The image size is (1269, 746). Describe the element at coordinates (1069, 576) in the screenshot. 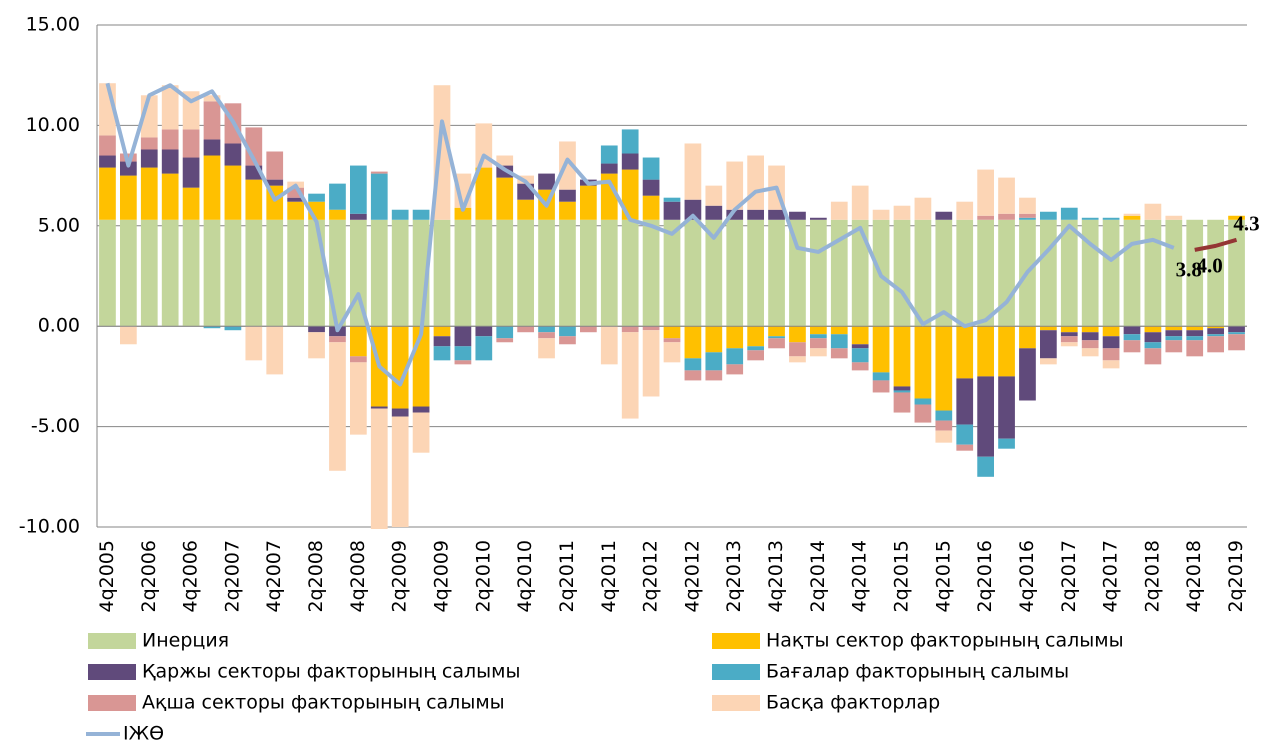

I see `x-tick-label: 2q2017` at that location.